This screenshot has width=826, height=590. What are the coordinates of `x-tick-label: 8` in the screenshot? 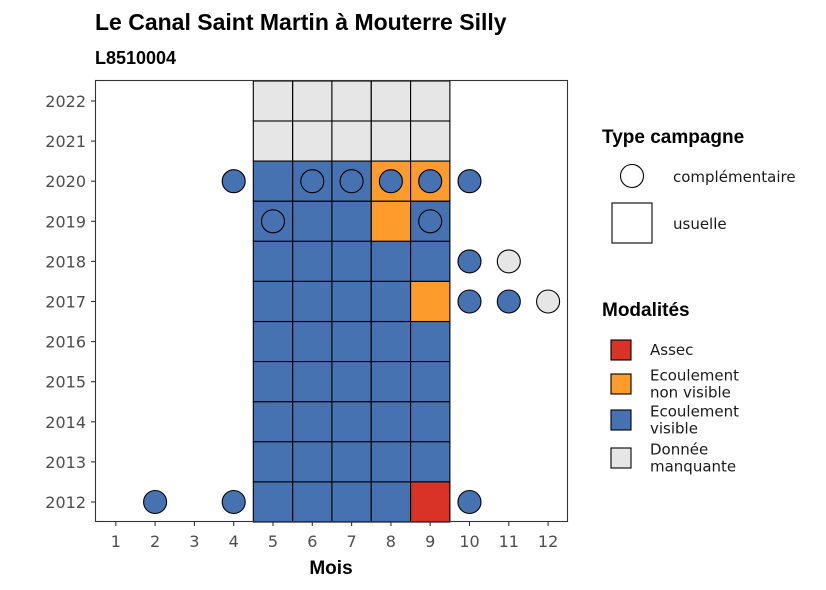 It's located at (391, 541).